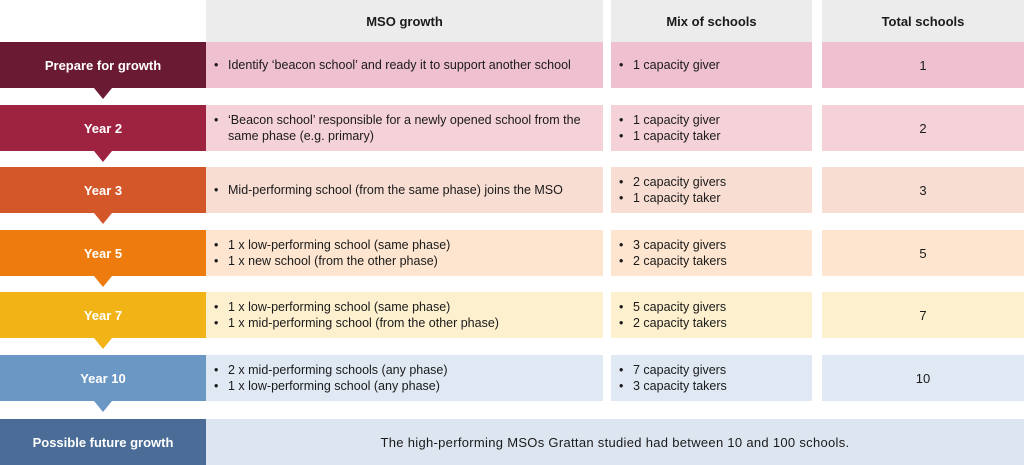 This screenshot has width=1024, height=465. I want to click on total-value: 3, so click(923, 190).